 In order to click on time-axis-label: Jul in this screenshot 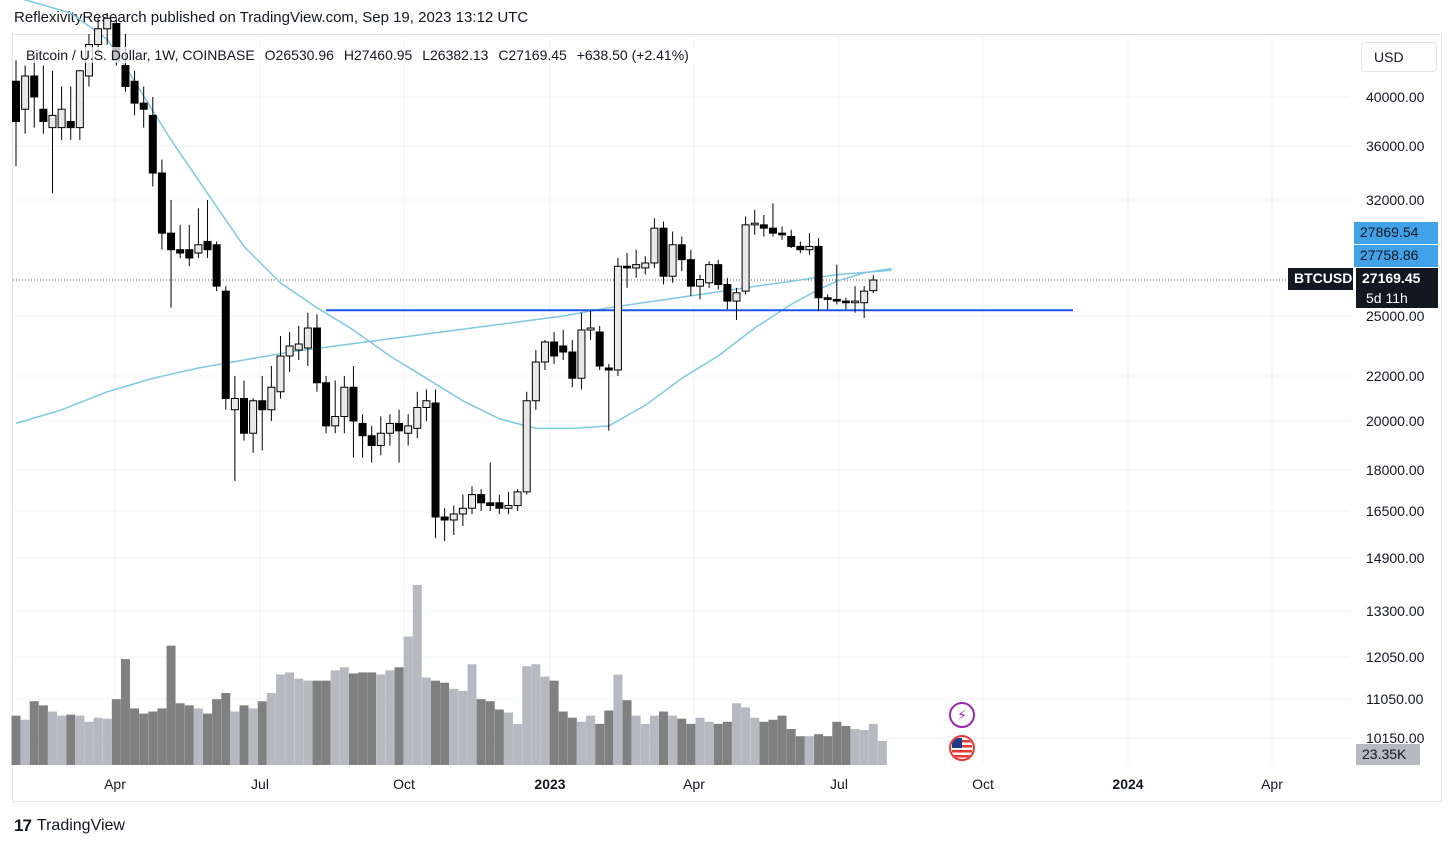, I will do `click(839, 784)`.